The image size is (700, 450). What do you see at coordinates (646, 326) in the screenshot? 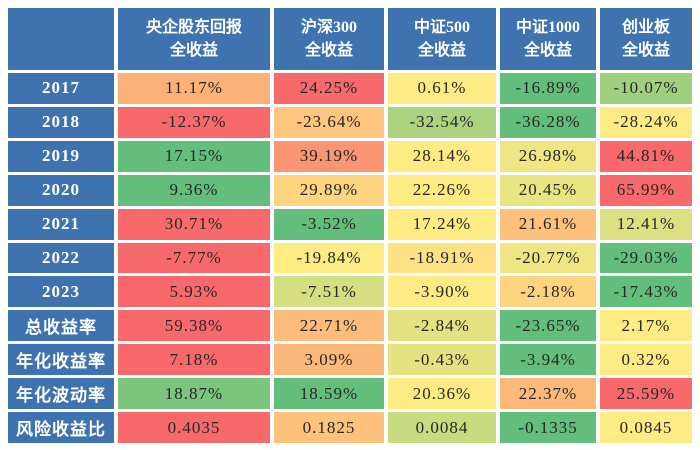
I see `value-cell: 2.17%` at bounding box center [646, 326].